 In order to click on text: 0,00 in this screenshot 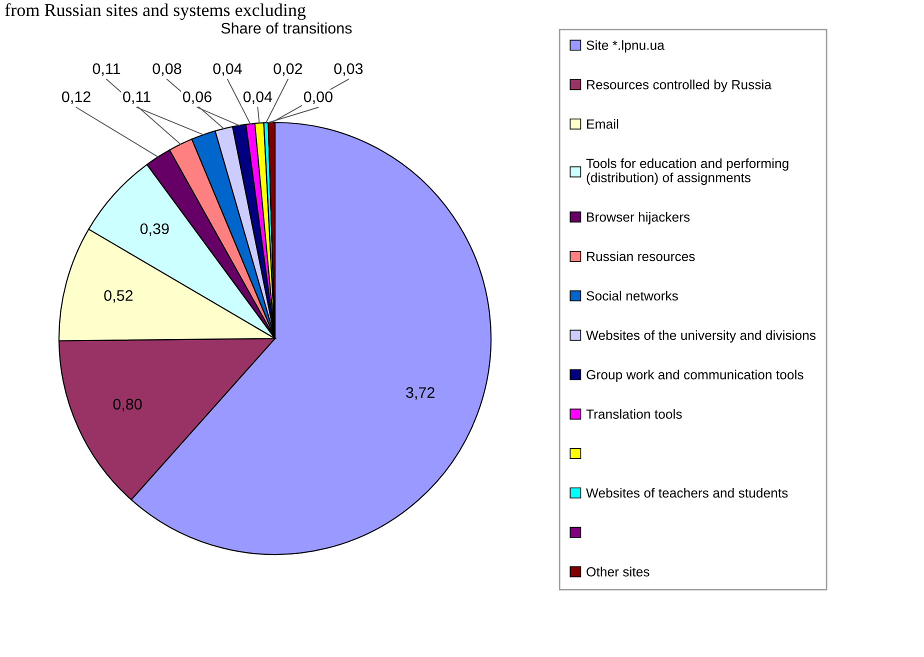, I will do `click(318, 97)`.